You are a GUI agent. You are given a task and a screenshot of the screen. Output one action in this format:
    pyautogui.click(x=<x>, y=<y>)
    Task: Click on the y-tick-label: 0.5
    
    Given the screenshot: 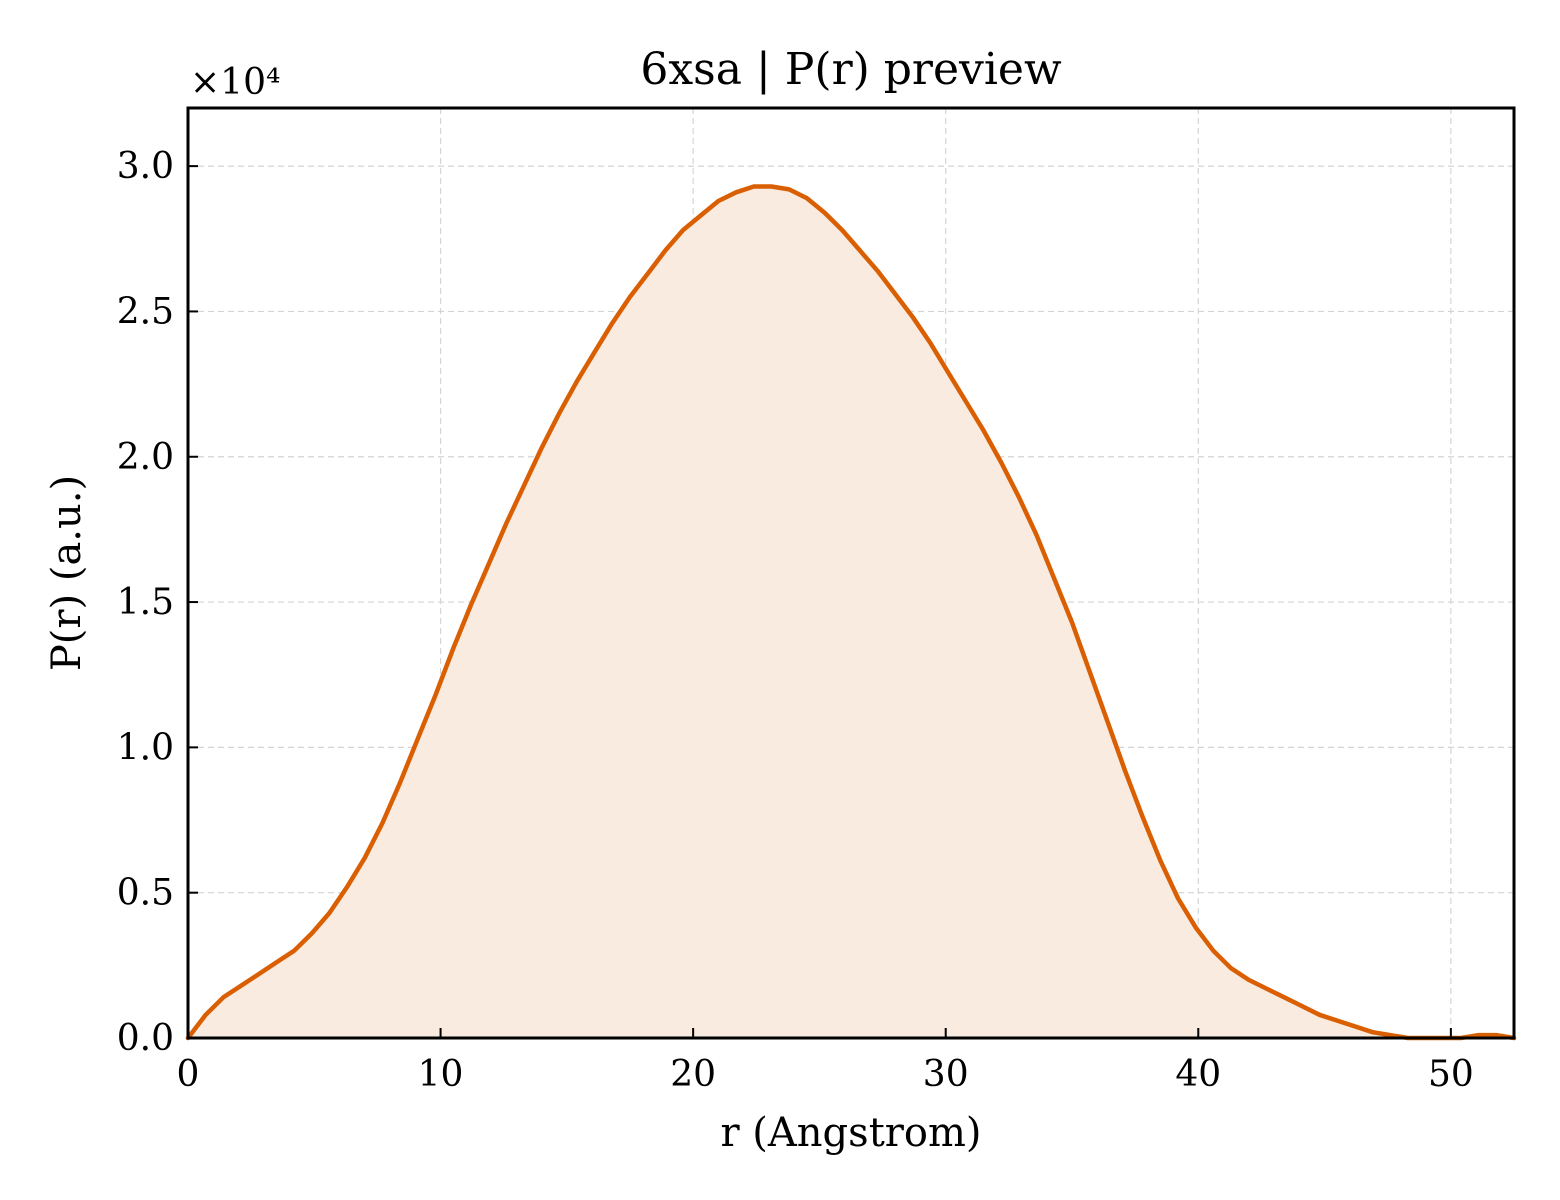 What is the action you would take?
    pyautogui.click(x=145, y=893)
    